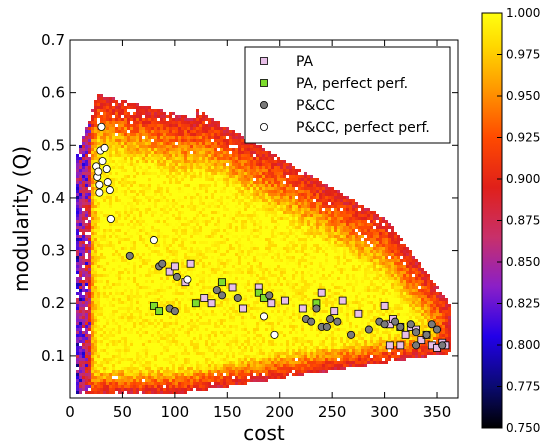 The height and width of the screenshot is (445, 545). I want to click on legend-label: P&CC, so click(315, 106).